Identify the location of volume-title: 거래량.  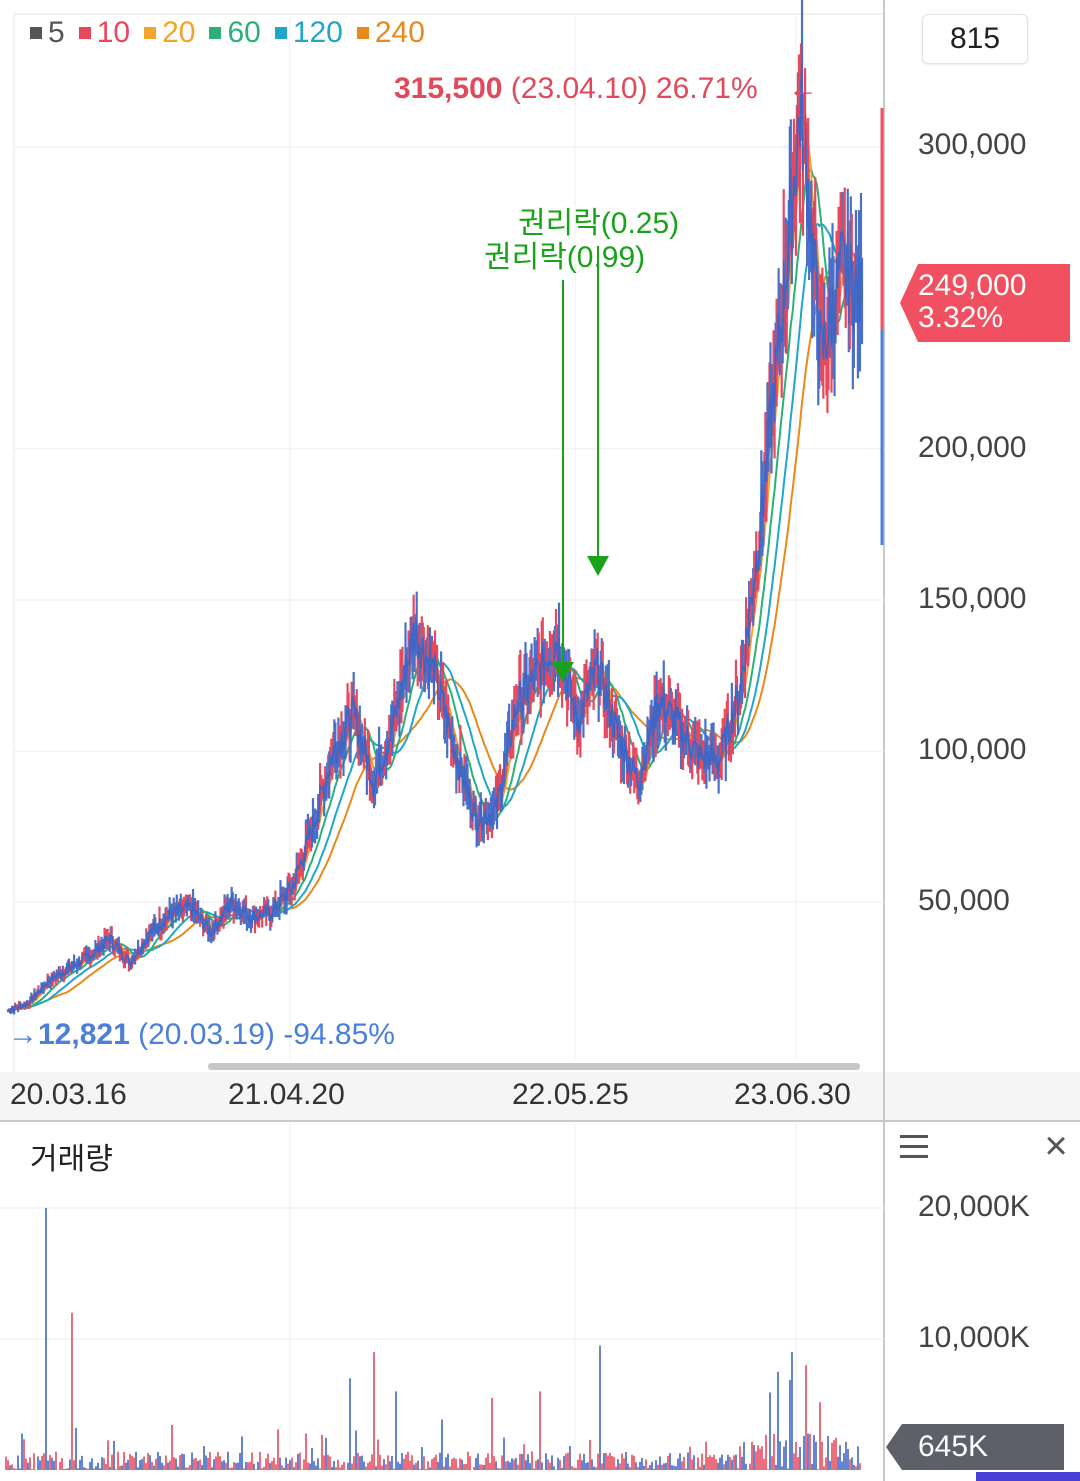
(71, 1159).